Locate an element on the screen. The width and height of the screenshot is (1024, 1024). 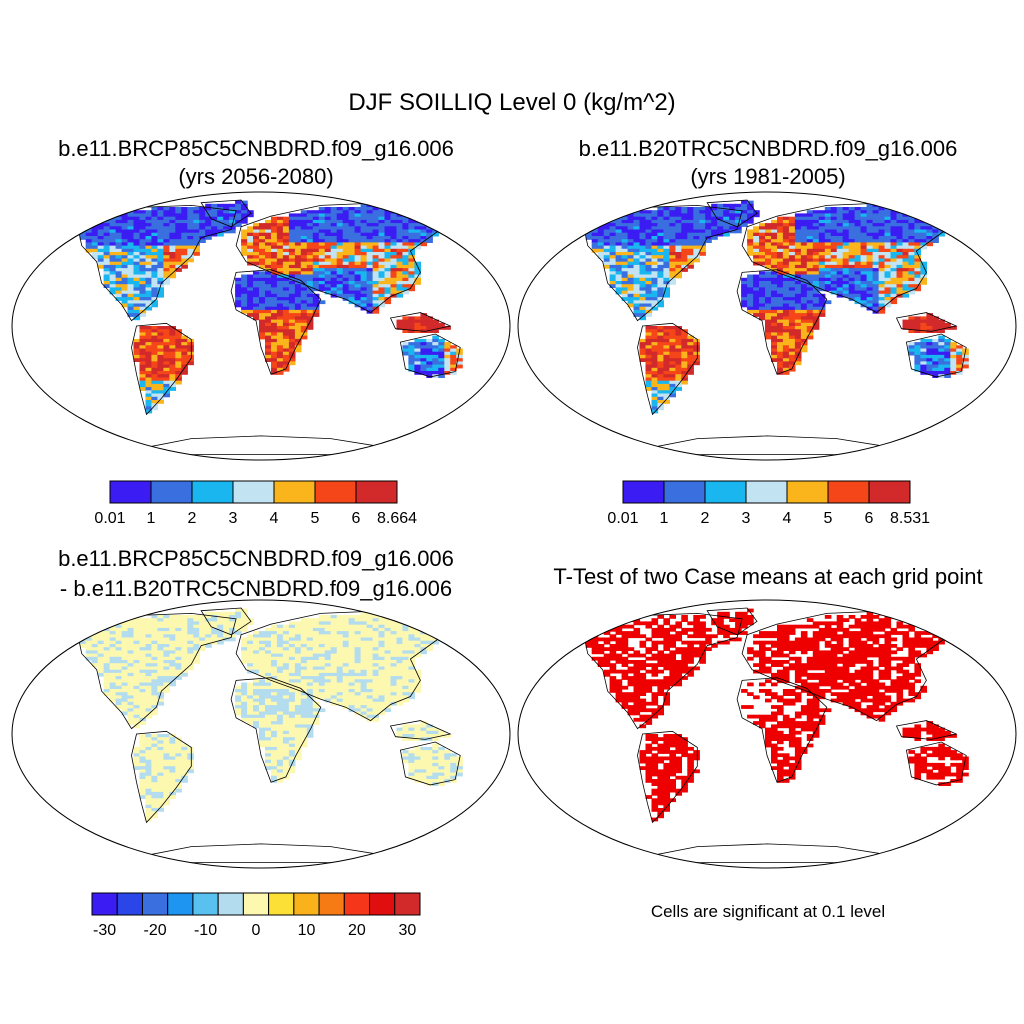
colorbar-case: 0.01 1 2 3 4 5 6 8.664 is located at coordinates (255, 503).